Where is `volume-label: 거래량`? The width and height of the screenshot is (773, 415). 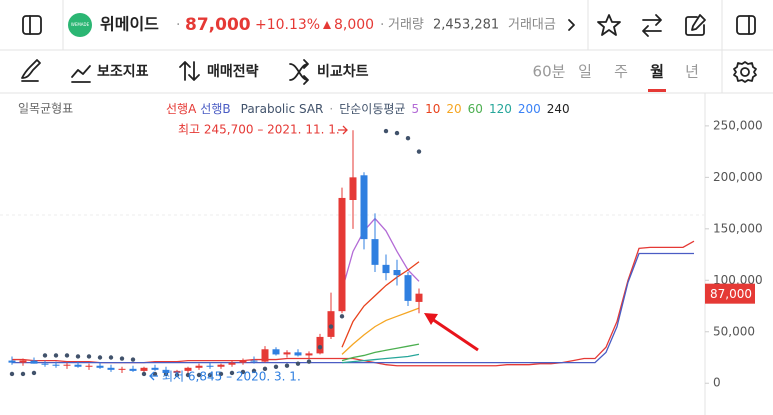
volume-label: 거래량 is located at coordinates (406, 25).